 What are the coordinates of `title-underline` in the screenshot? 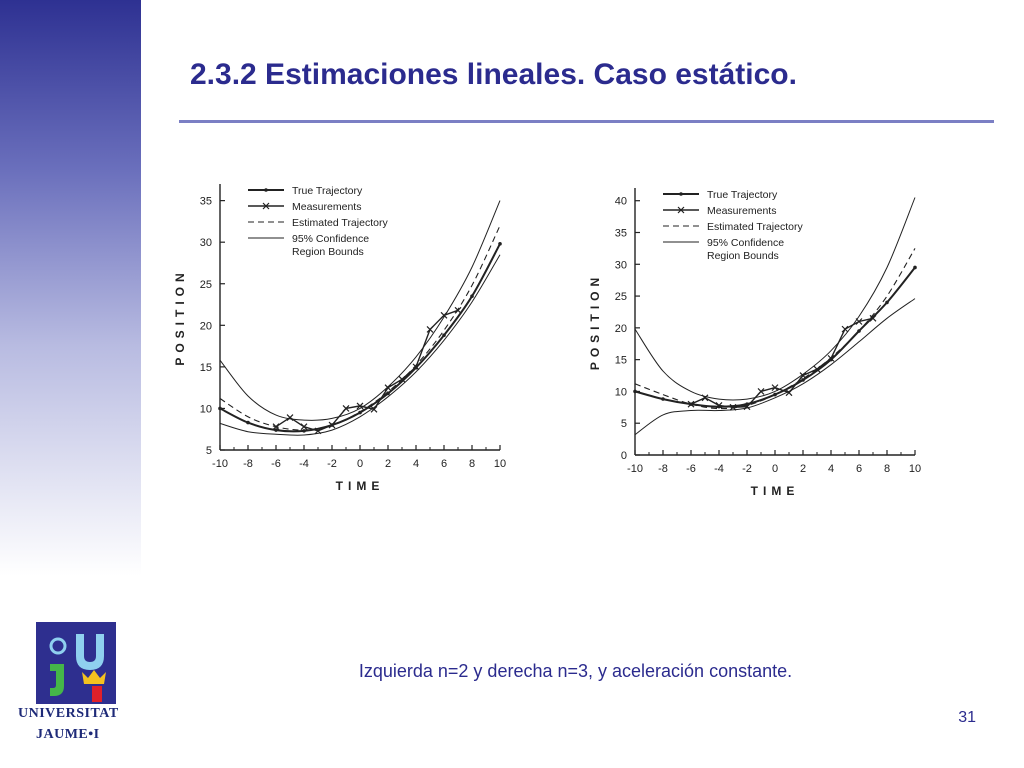 It's located at (586, 121).